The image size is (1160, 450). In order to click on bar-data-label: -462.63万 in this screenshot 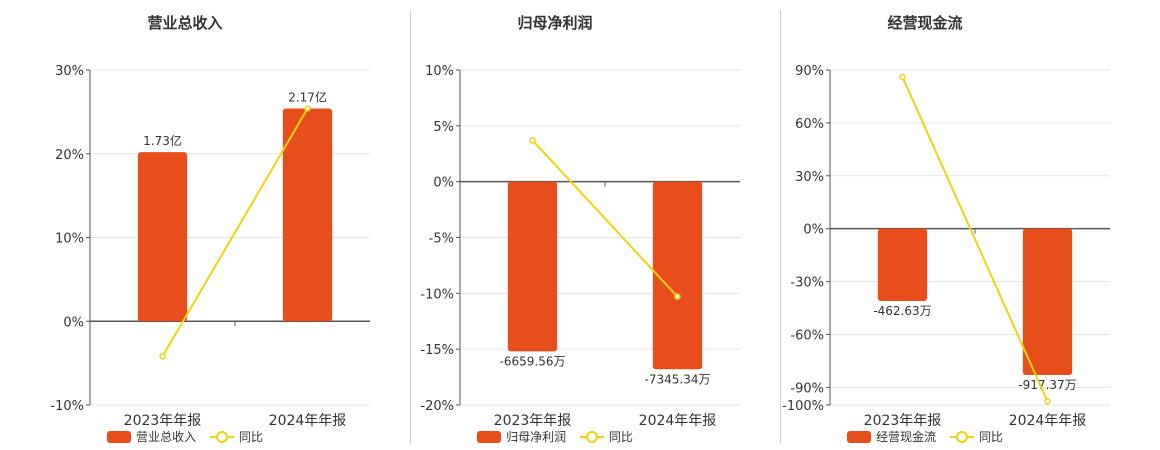, I will do `click(902, 311)`.